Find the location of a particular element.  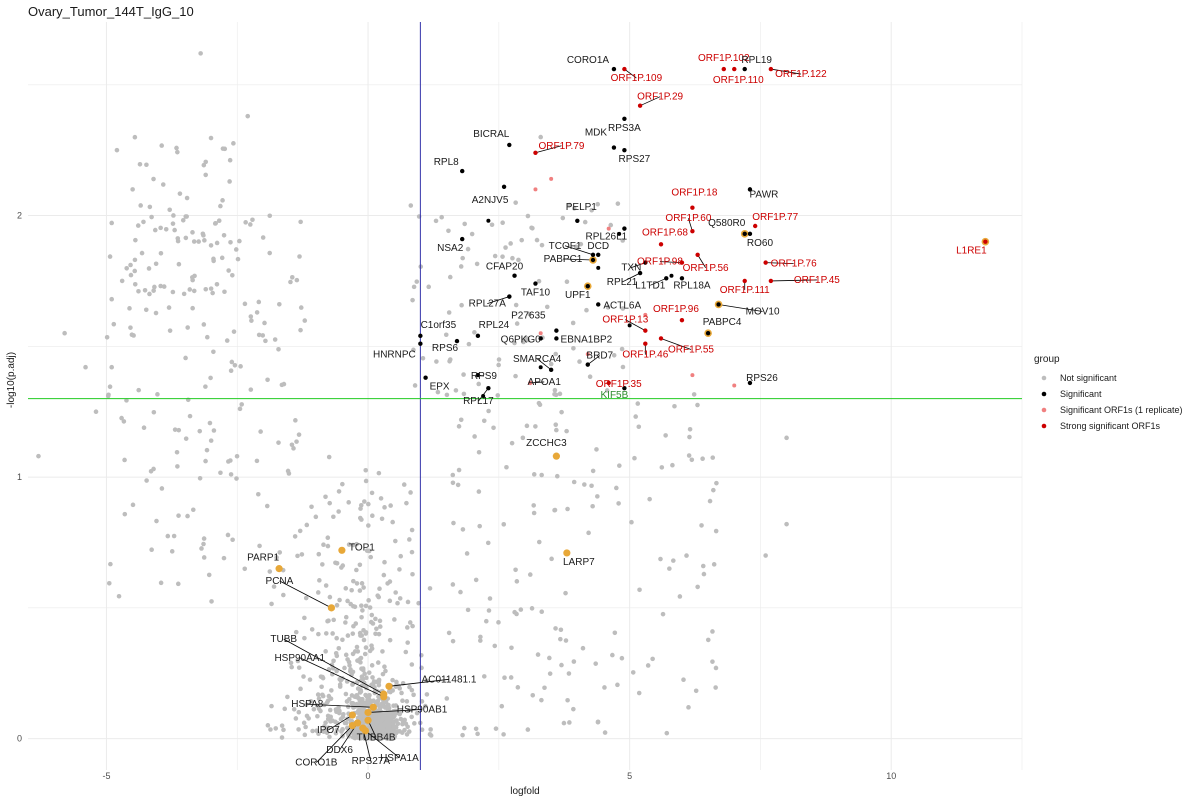

point-label: TUBB is located at coordinates (283, 639).